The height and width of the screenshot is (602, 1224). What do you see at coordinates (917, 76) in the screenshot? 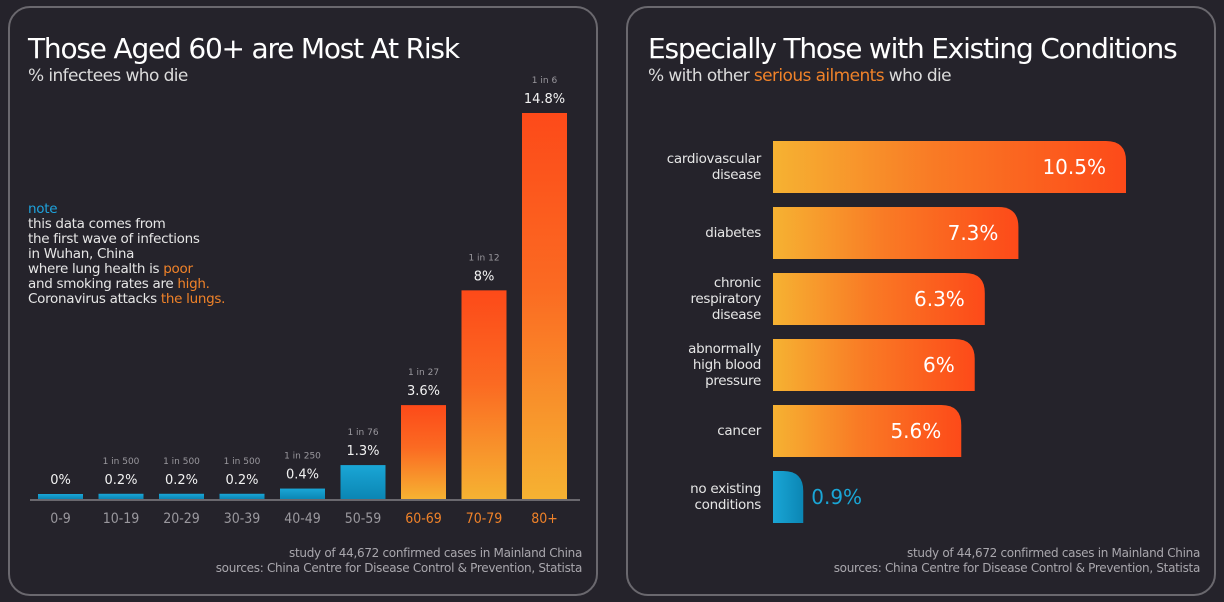
I see `right-subtitle-post: who die` at bounding box center [917, 76].